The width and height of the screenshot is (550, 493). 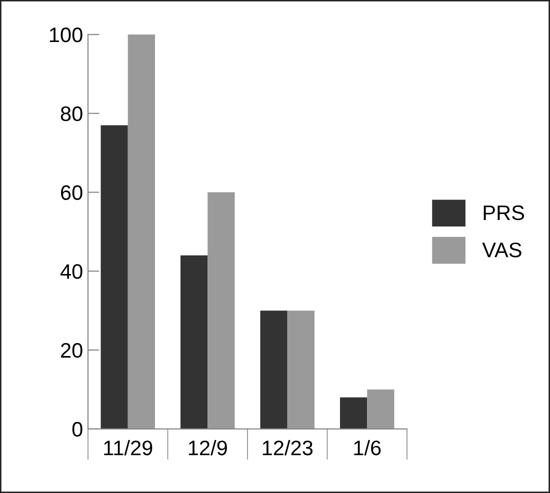 What do you see at coordinates (71, 350) in the screenshot?
I see `y-tick-label: 20` at bounding box center [71, 350].